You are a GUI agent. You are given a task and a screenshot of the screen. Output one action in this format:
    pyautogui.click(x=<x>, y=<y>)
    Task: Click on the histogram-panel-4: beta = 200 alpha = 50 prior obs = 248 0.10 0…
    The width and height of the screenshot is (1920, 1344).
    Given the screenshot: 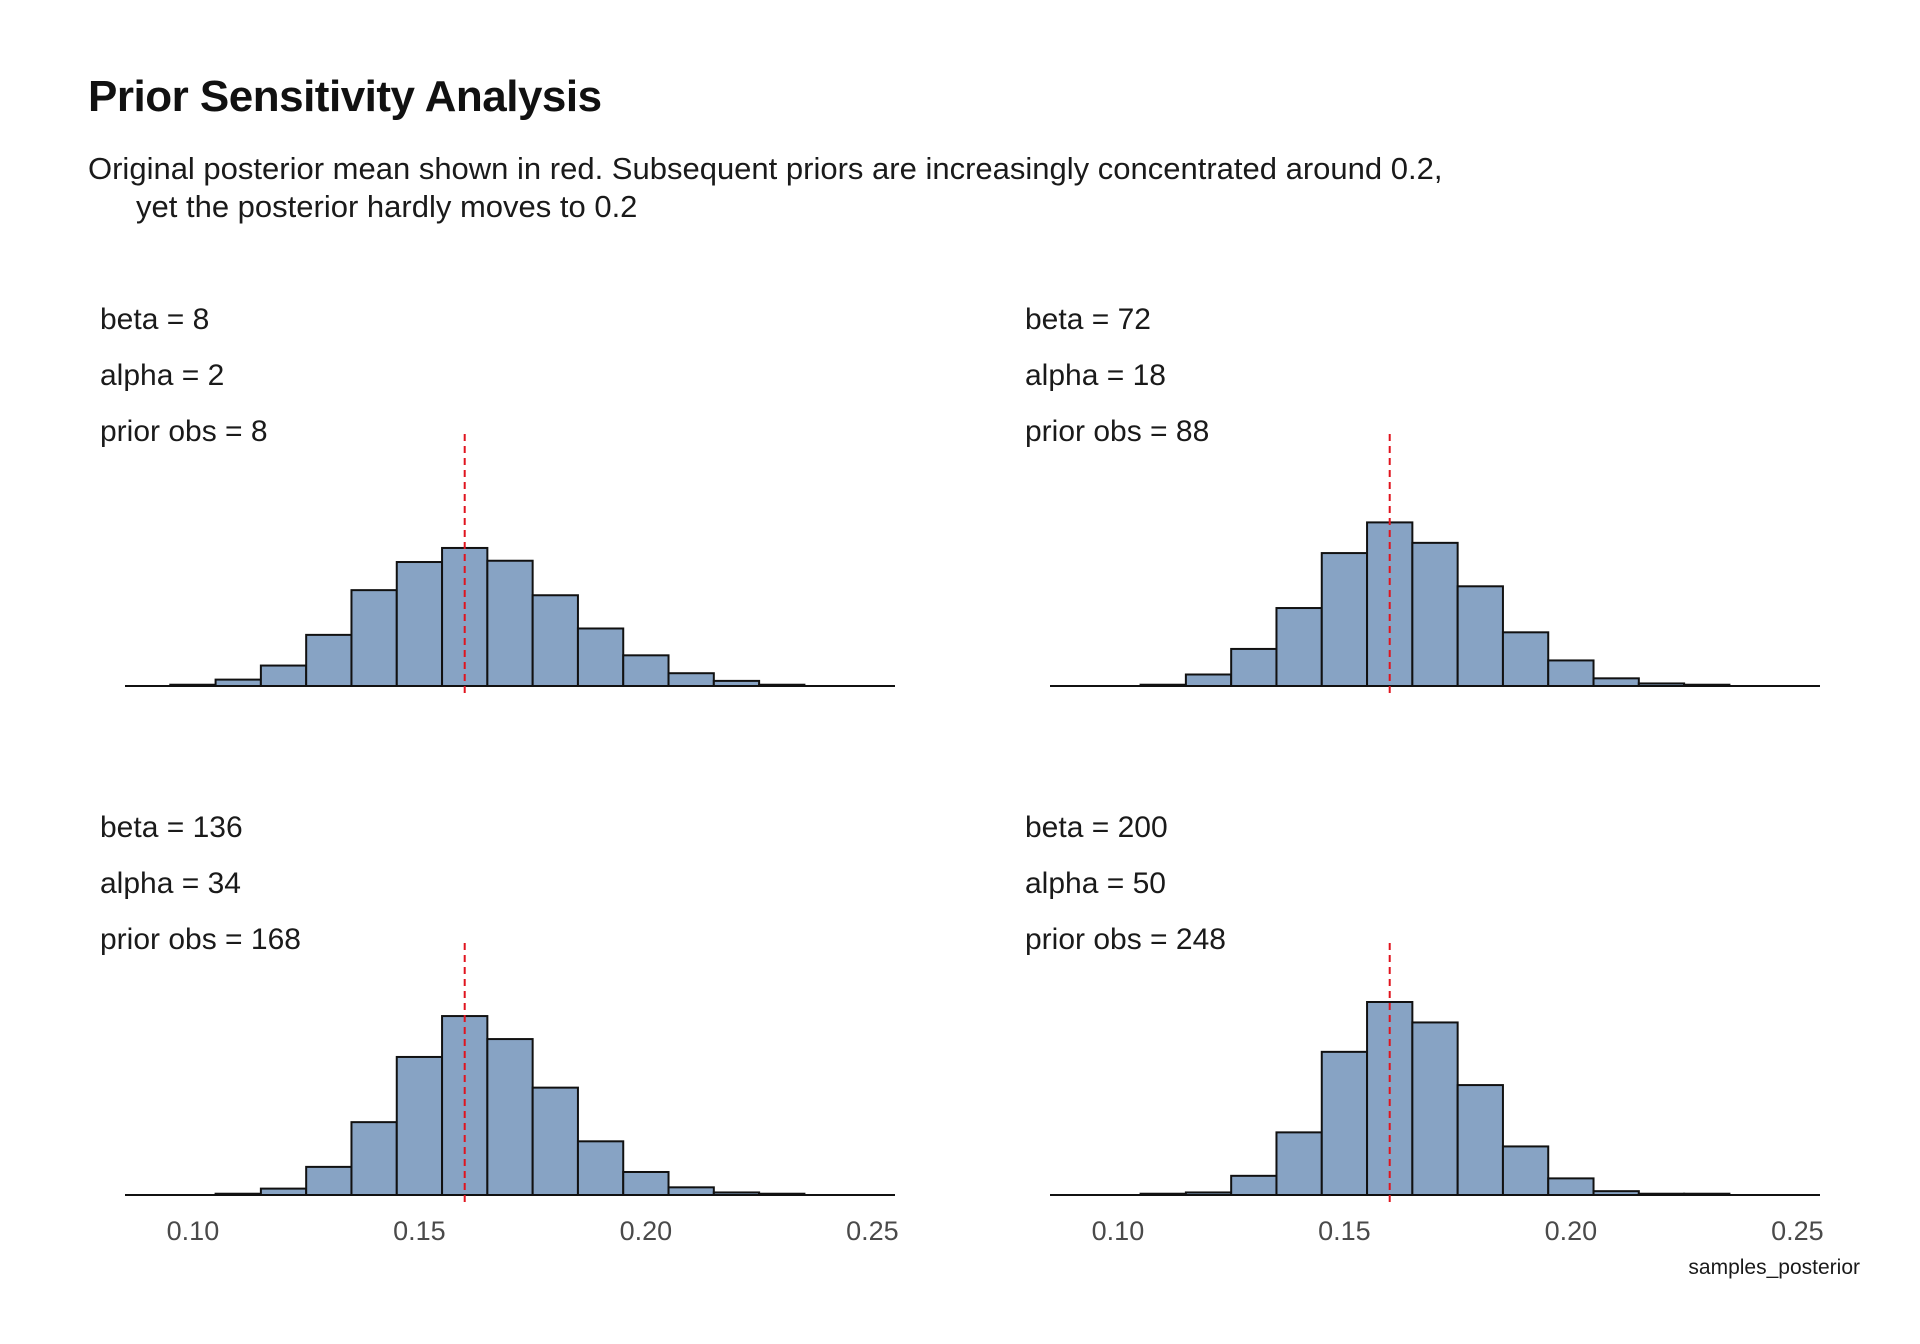 What is the action you would take?
    pyautogui.click(x=1424, y=1028)
    